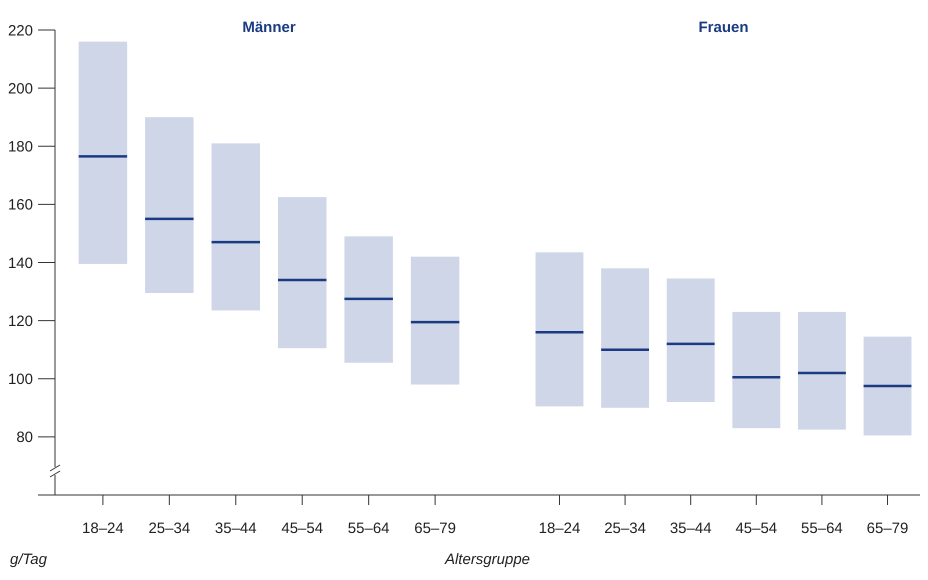 This screenshot has height=580, width=928. Describe the element at coordinates (20, 89) in the screenshot. I see `y-tick-label: 200` at that location.